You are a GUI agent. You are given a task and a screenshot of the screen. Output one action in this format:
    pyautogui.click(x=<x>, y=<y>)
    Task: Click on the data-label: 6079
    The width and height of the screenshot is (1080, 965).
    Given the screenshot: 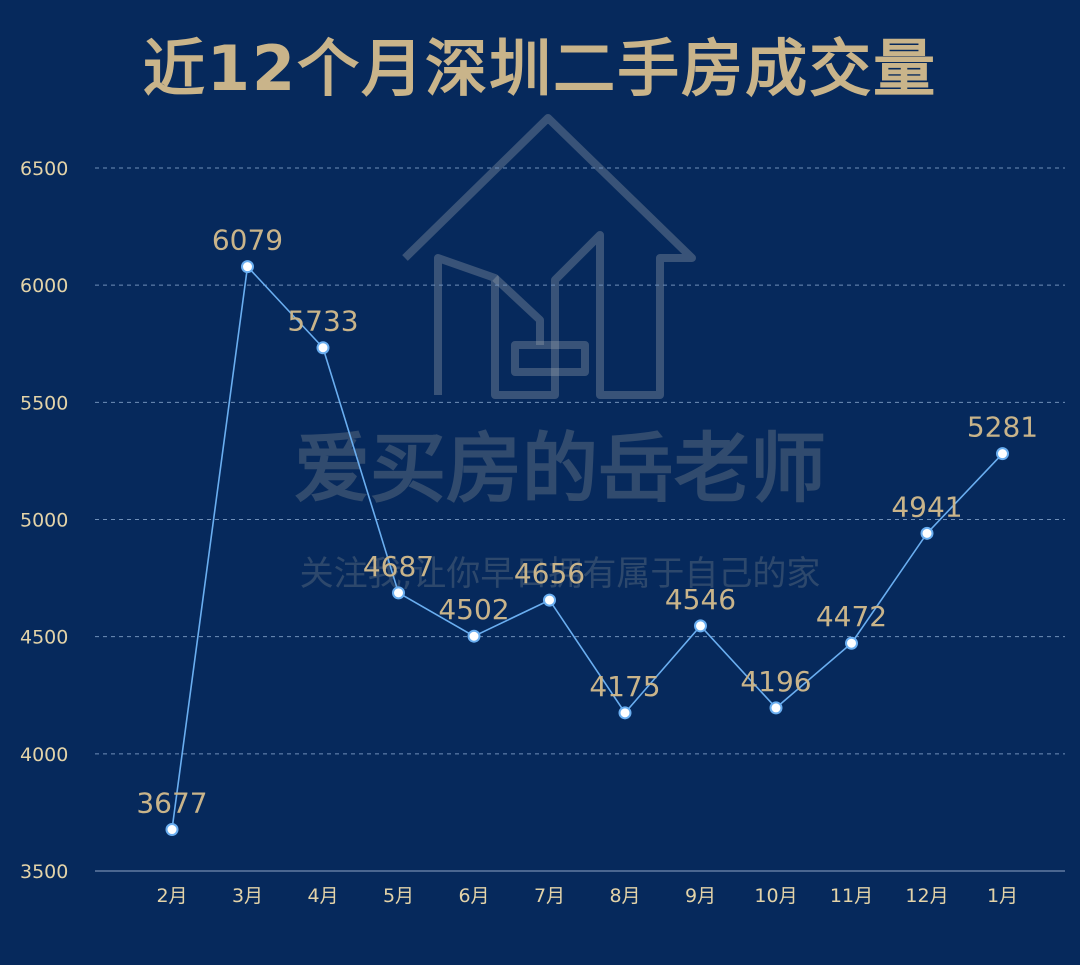 What is the action you would take?
    pyautogui.click(x=247, y=240)
    